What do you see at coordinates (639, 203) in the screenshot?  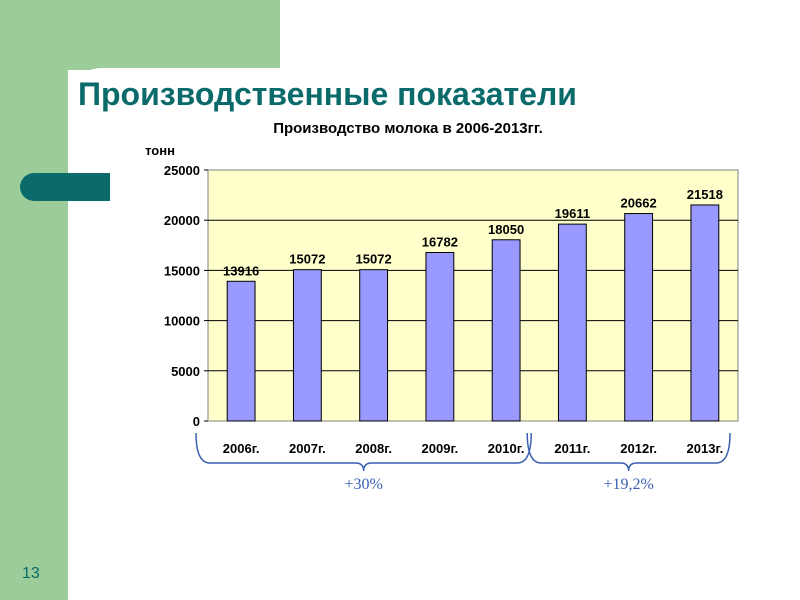 I see `data-label: 20662` at bounding box center [639, 203].